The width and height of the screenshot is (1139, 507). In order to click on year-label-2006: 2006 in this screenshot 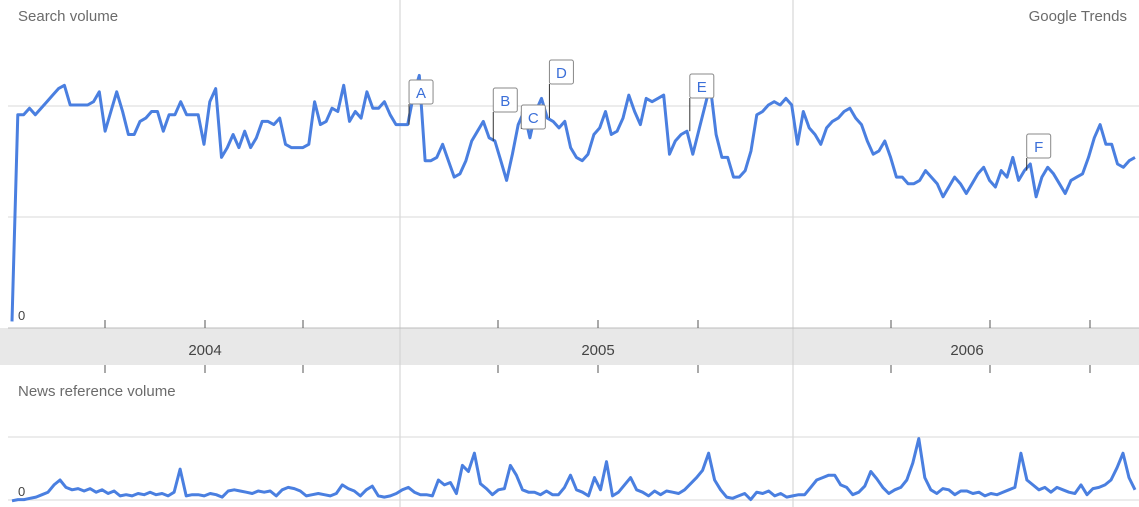, I will do `click(966, 350)`.